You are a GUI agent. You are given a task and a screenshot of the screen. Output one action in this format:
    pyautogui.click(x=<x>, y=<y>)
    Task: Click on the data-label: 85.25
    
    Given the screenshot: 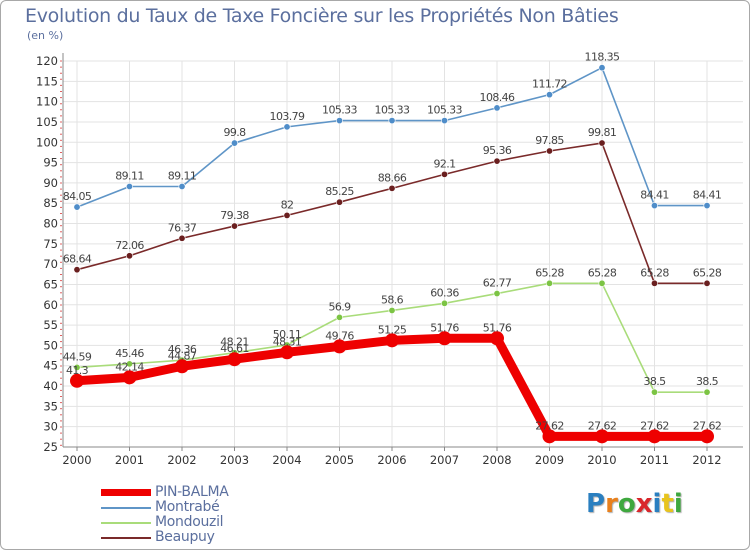 What is the action you would take?
    pyautogui.click(x=339, y=191)
    